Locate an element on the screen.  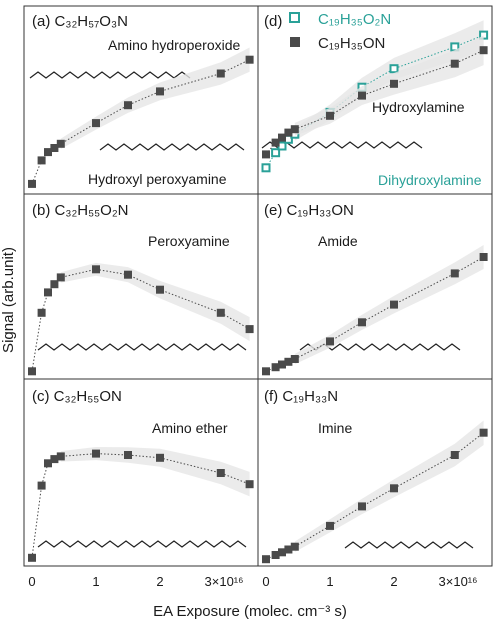
panel-f-title: (f) C₁₉H₃₃N is located at coordinates (301, 396).